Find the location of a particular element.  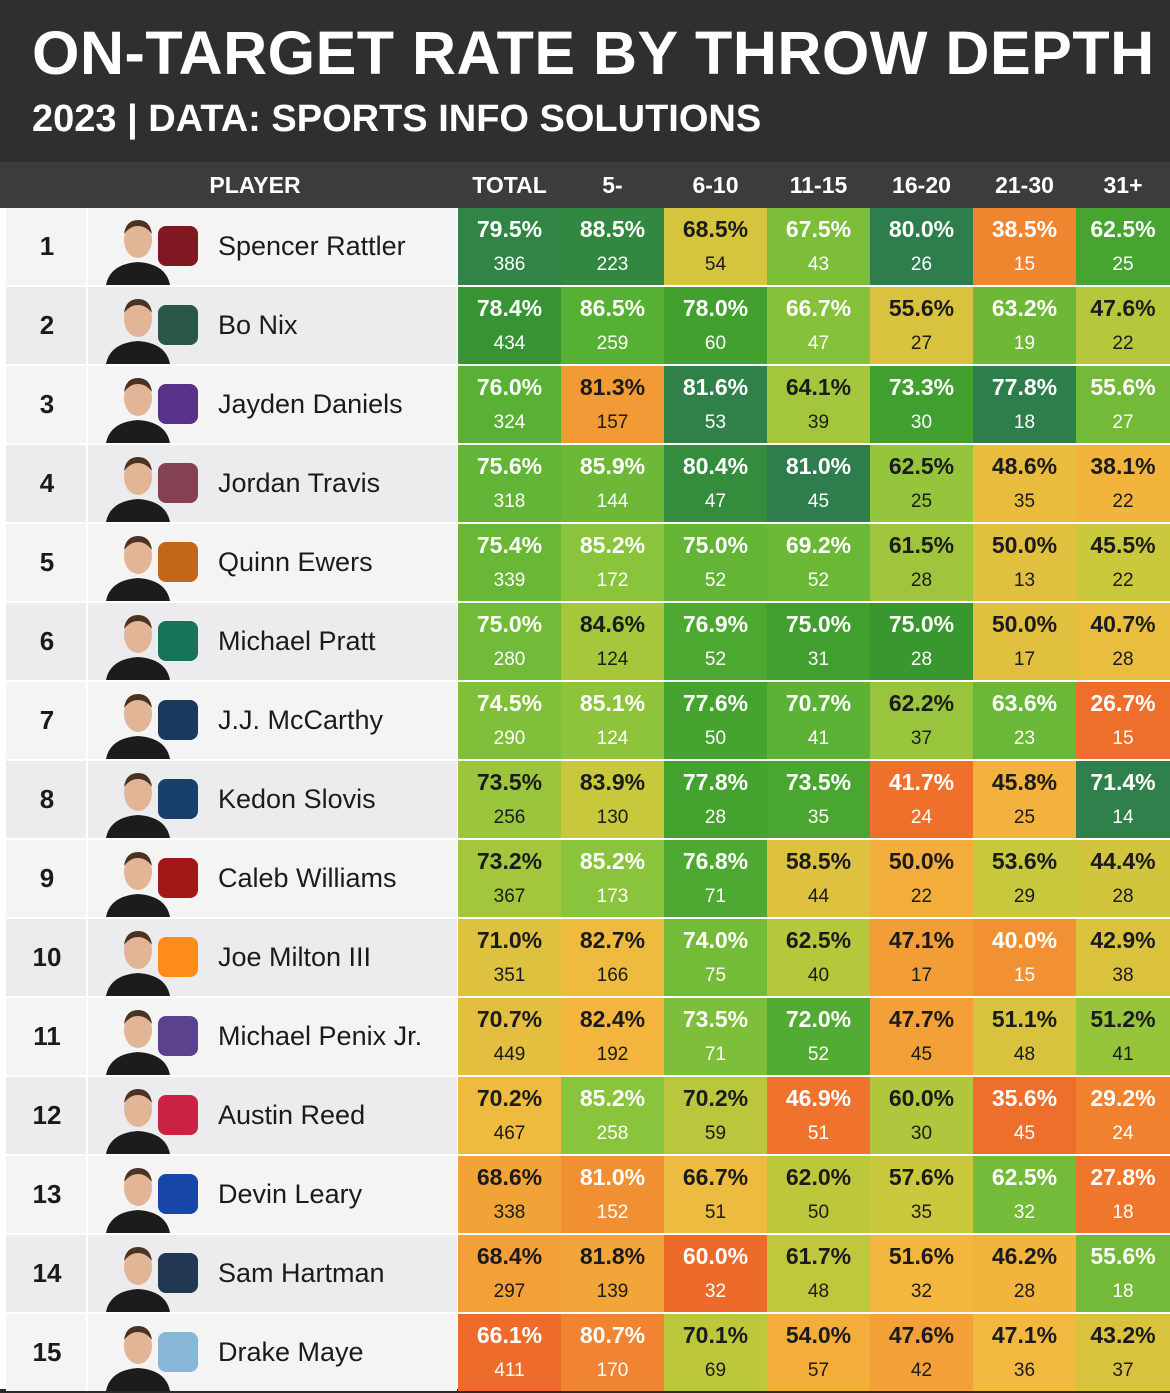

attempts-label: 15 is located at coordinates (1024, 975).